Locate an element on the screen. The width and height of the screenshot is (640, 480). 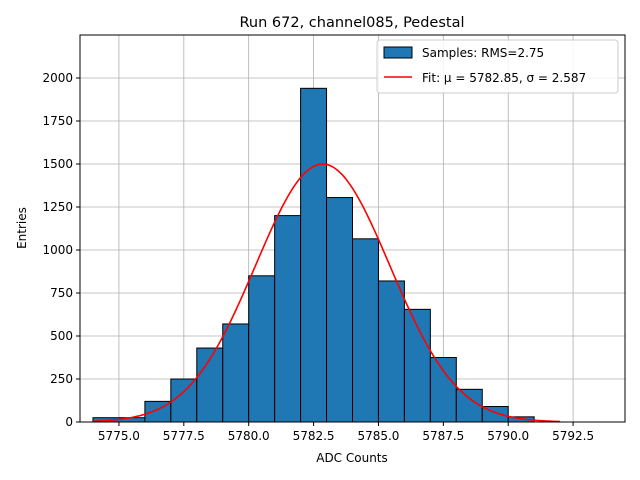
y-tick-label: 1000 is located at coordinates (57, 250).